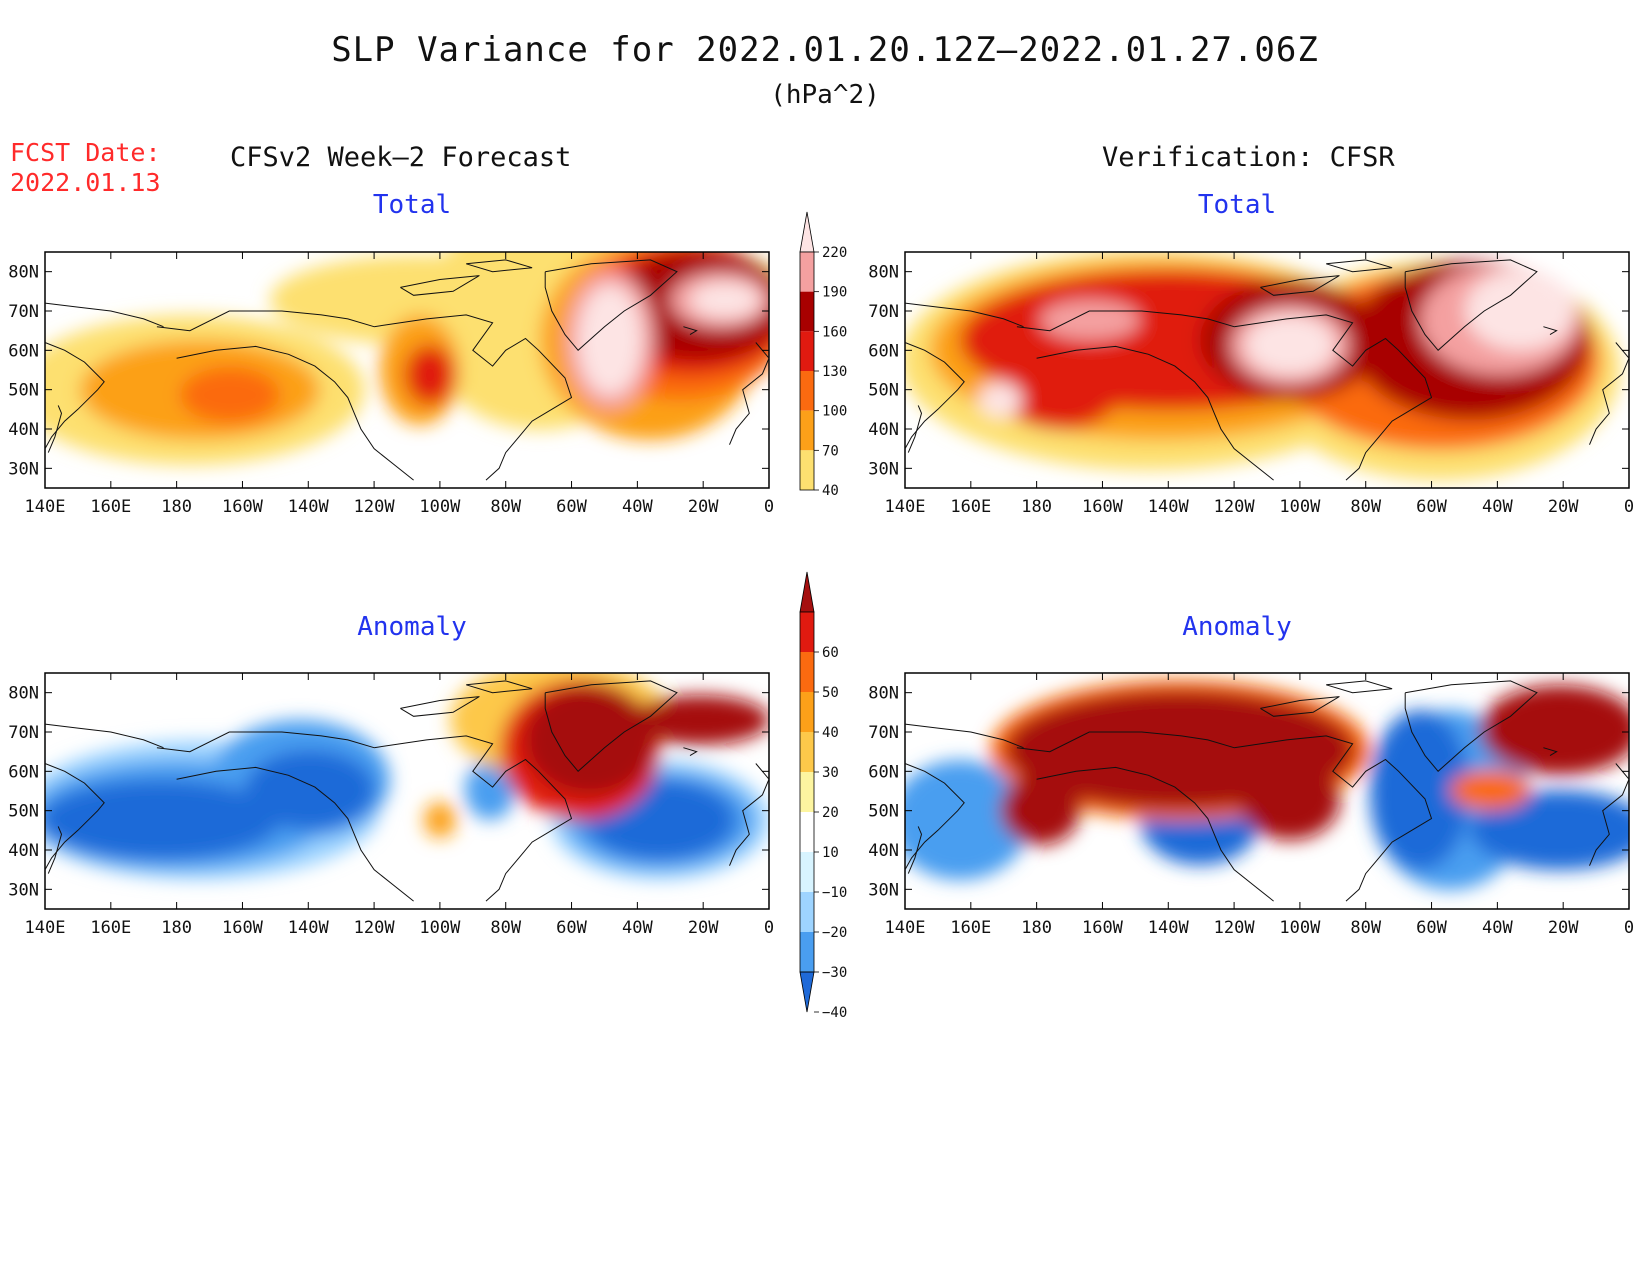 The height and width of the screenshot is (1275, 1650). I want to click on coastlines-forecast-anomaly, so click(407, 791).